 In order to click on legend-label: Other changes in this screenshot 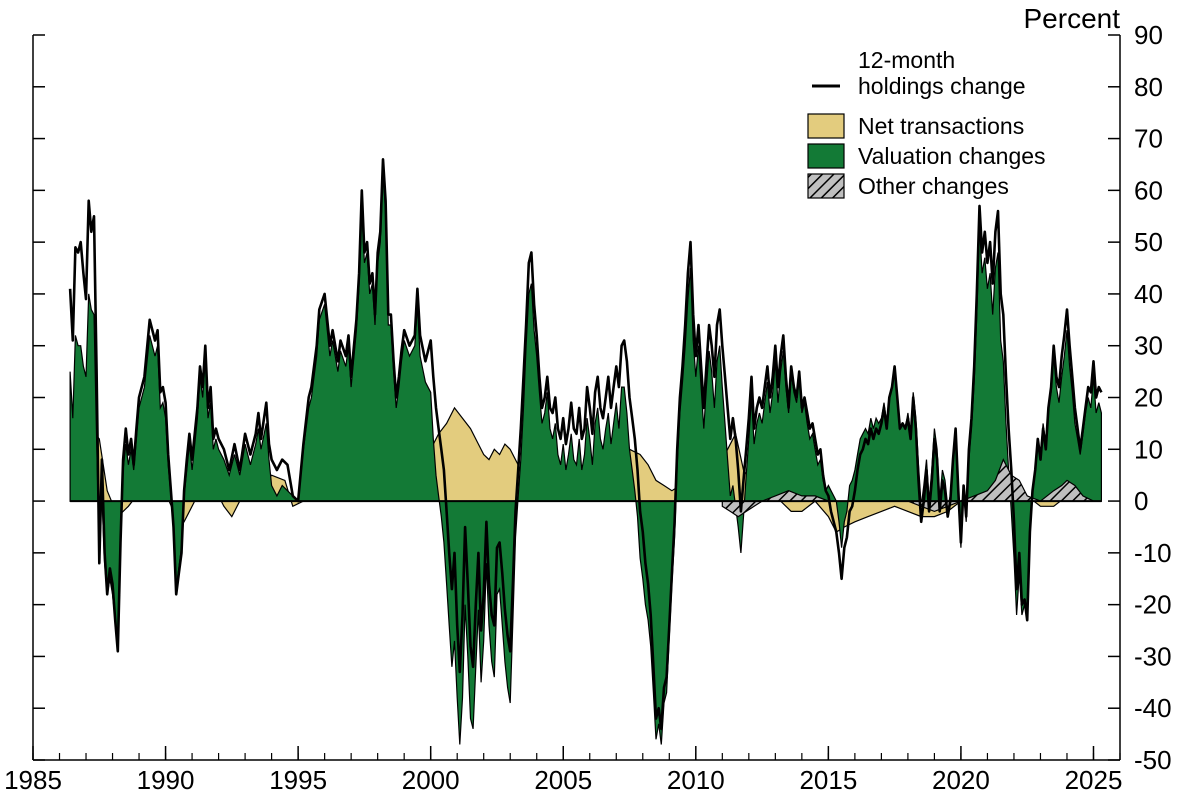, I will do `click(933, 186)`.